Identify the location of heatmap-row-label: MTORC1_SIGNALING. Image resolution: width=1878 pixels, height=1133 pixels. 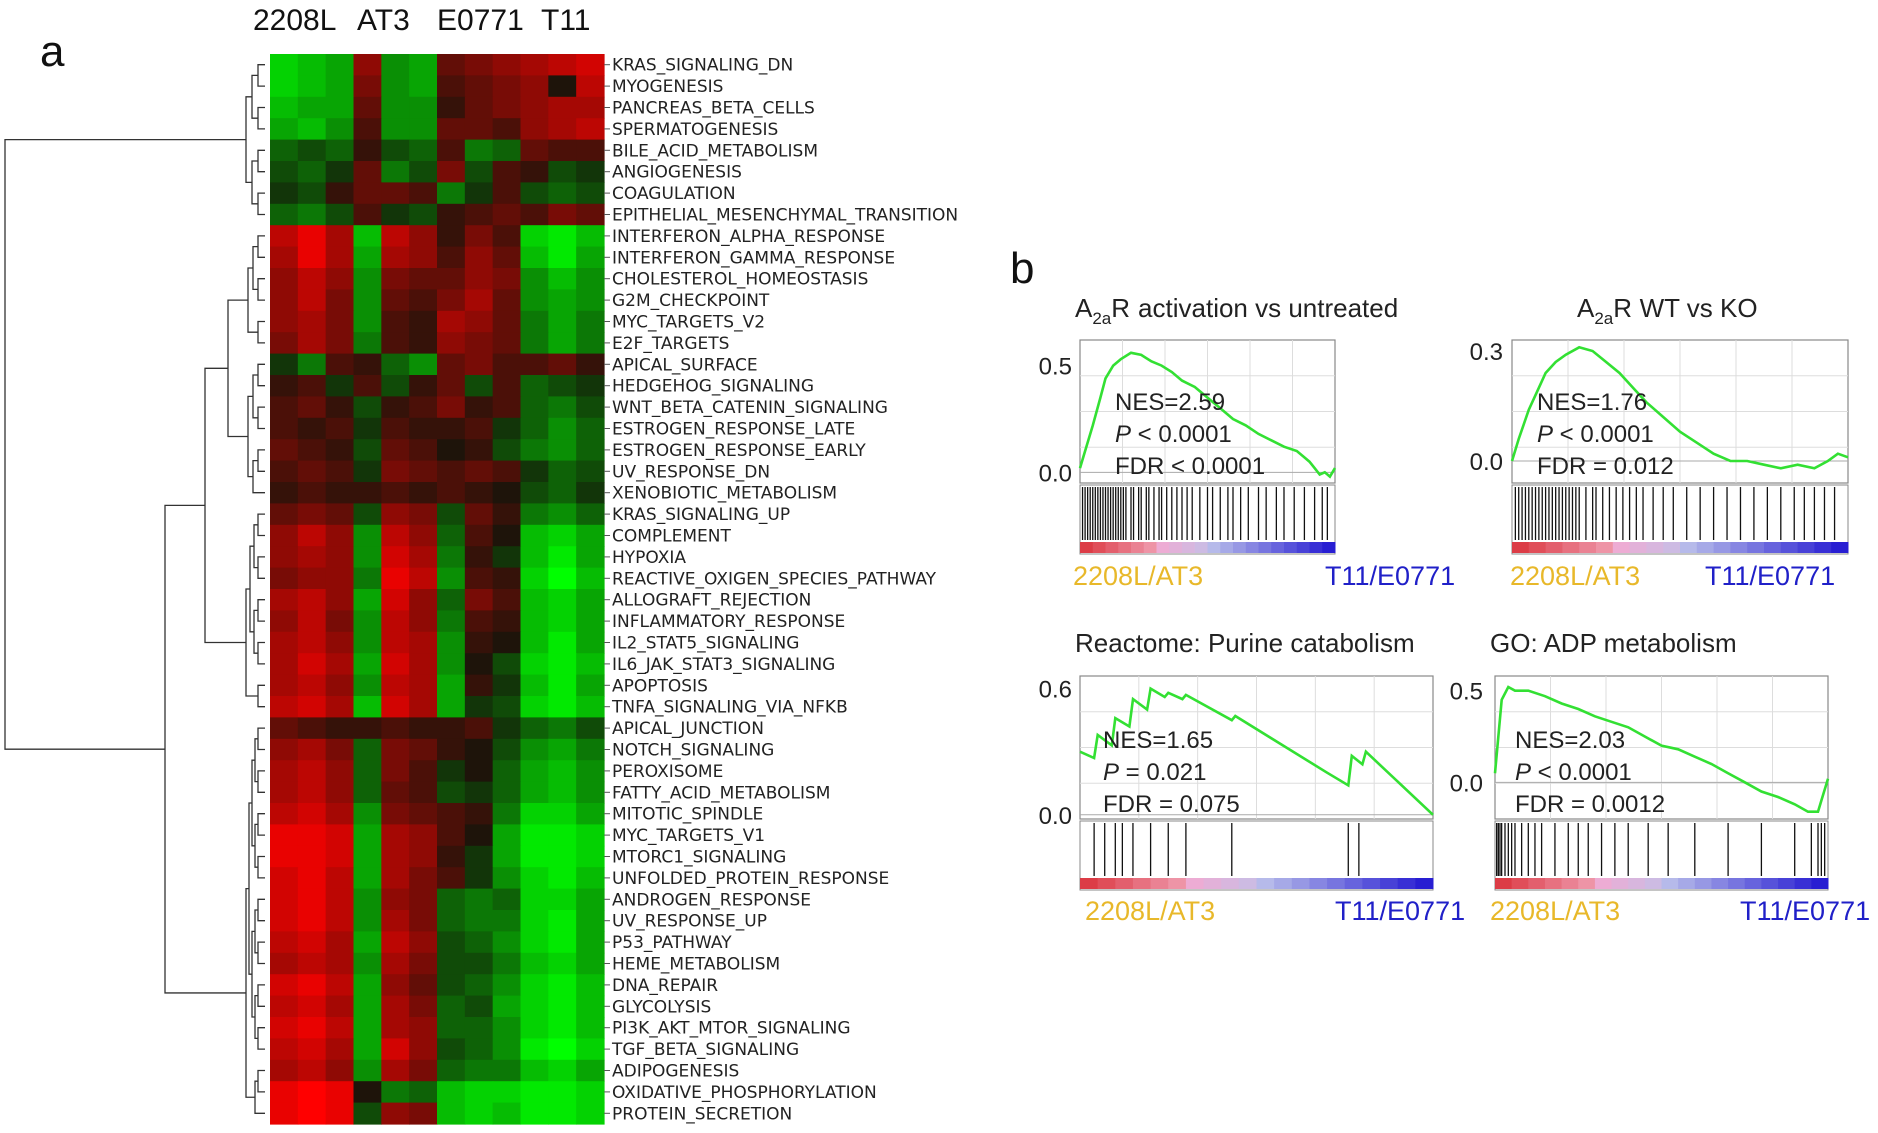
(699, 858).